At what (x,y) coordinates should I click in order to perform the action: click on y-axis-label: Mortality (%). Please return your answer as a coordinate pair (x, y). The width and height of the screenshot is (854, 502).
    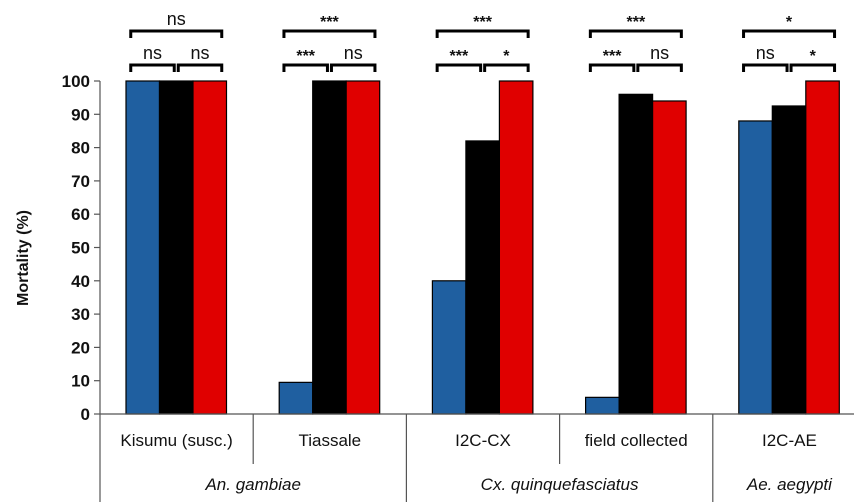
    Looking at the image, I should click on (23, 258).